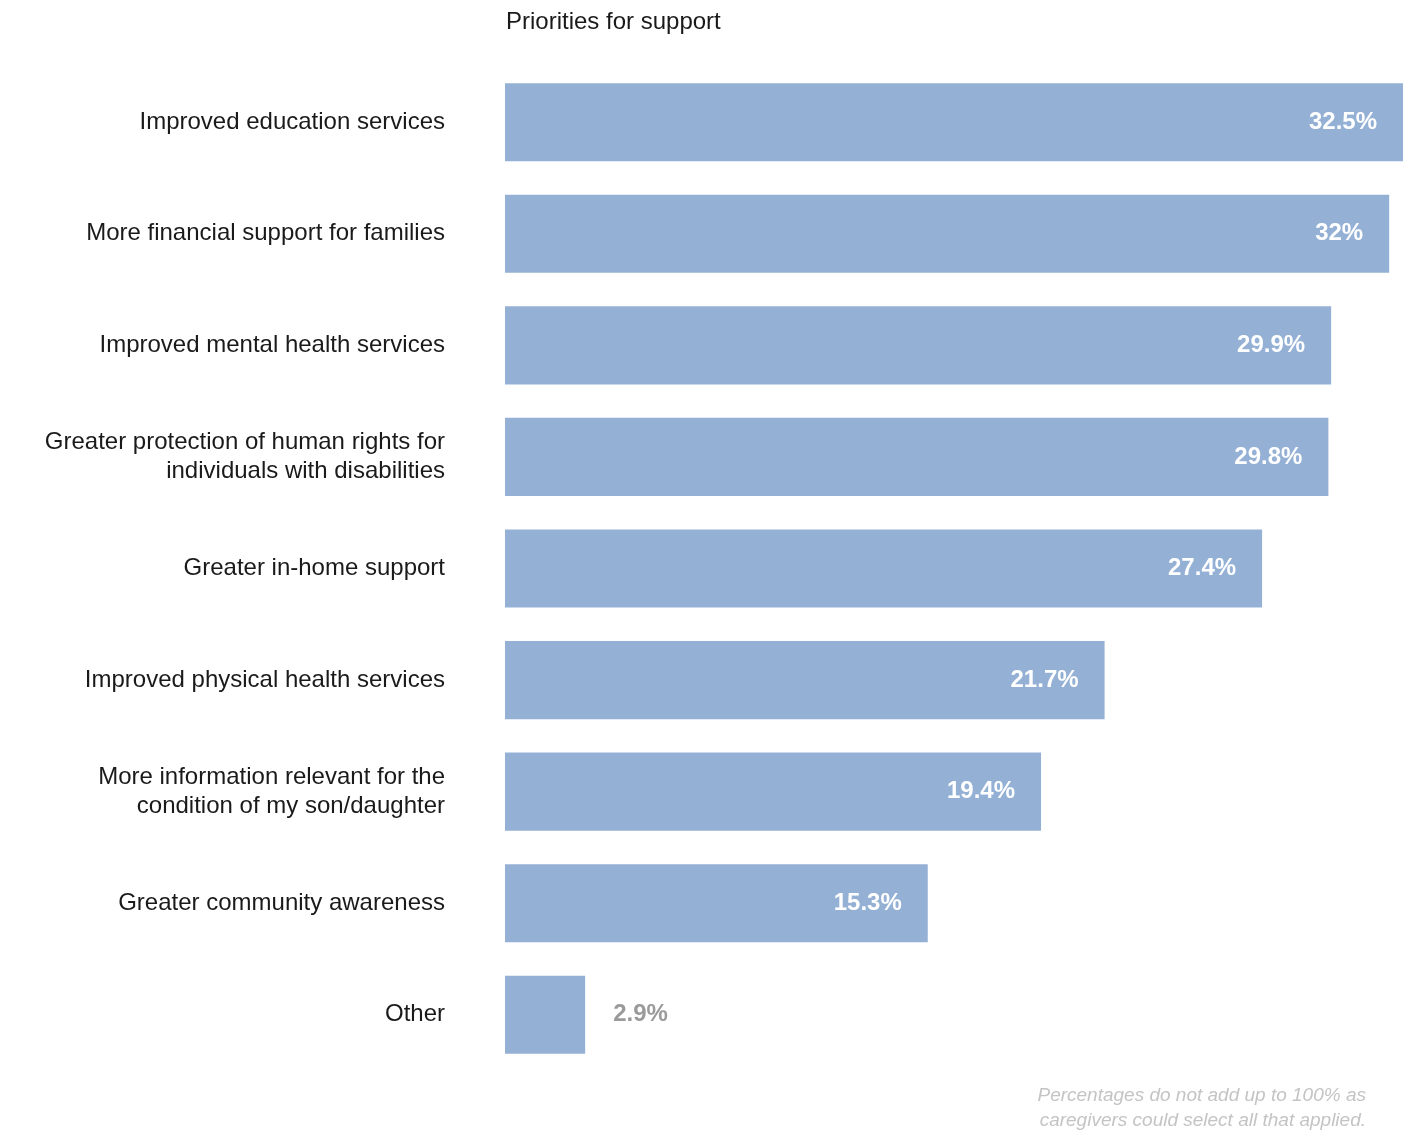 The width and height of the screenshot is (1409, 1137). I want to click on data-label: 29.8%, so click(1268, 455).